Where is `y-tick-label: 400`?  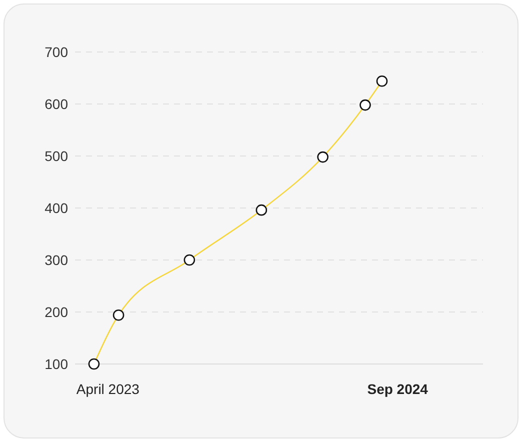
y-tick-label: 400 is located at coordinates (56, 208).